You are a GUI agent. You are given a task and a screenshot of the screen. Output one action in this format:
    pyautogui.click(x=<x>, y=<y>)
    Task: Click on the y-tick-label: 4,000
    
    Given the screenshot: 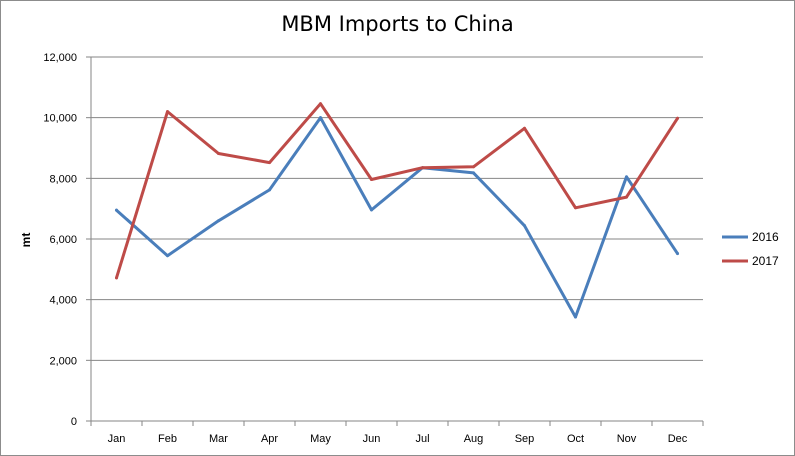 What is the action you would take?
    pyautogui.click(x=63, y=301)
    